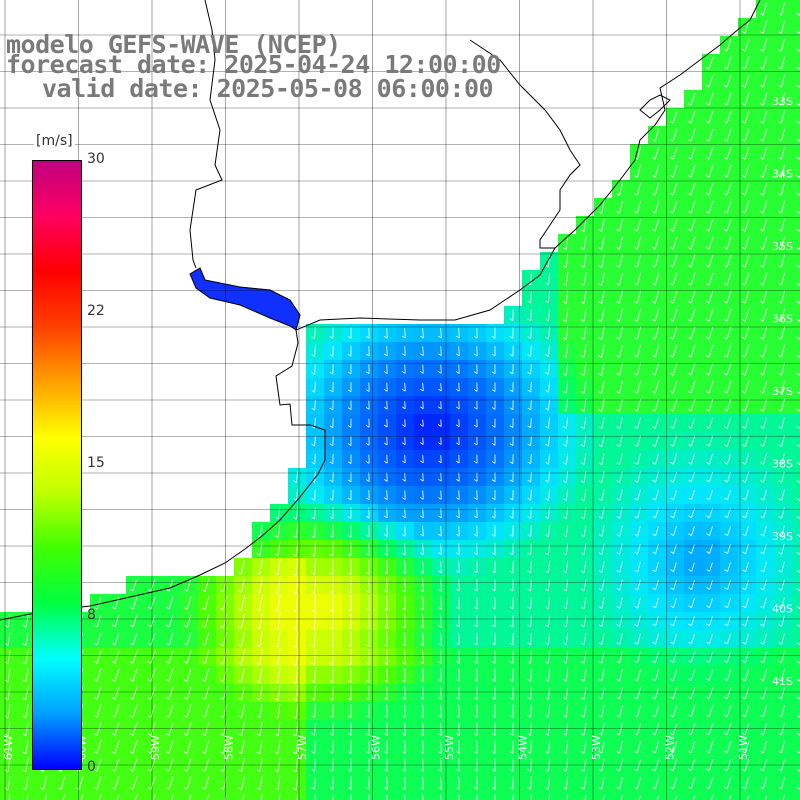 The width and height of the screenshot is (800, 800). Describe the element at coordinates (96, 463) in the screenshot. I see `colorbar-tick: 15` at that location.